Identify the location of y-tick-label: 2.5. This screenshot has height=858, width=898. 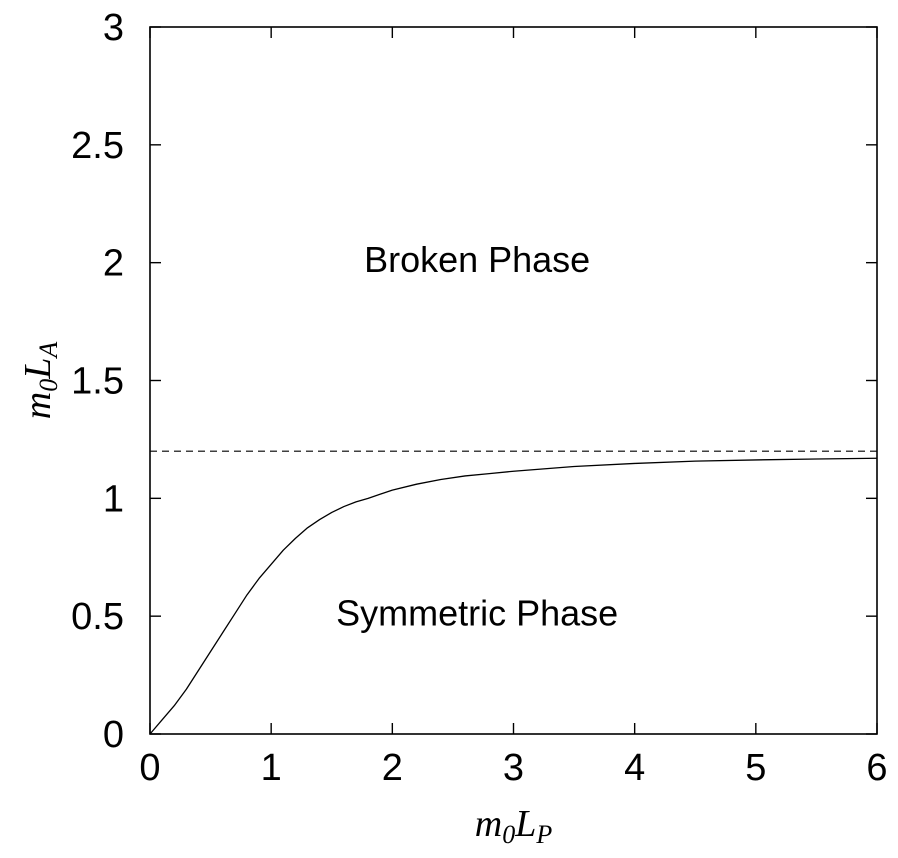
(97, 146).